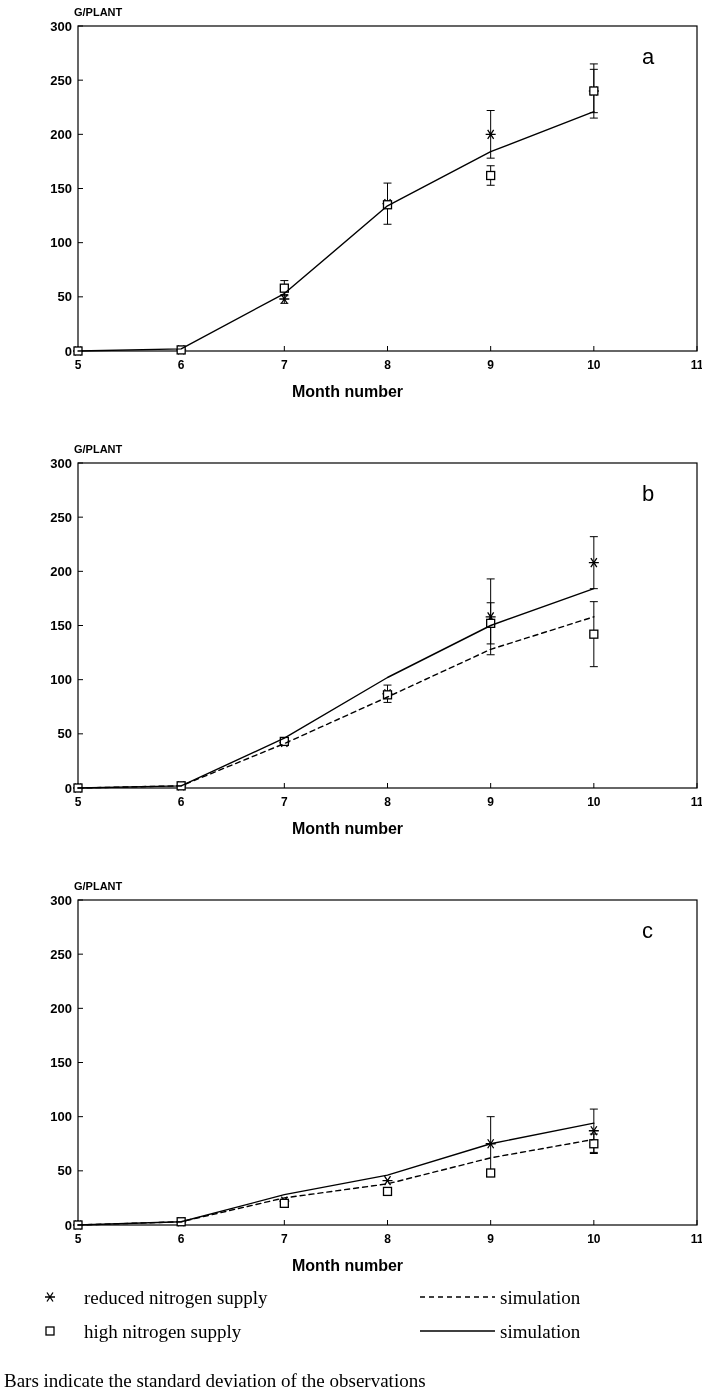 This screenshot has width=702, height=1399. Describe the element at coordinates (163, 1331) in the screenshot. I see `legend-label: high nitrogen supply` at that location.